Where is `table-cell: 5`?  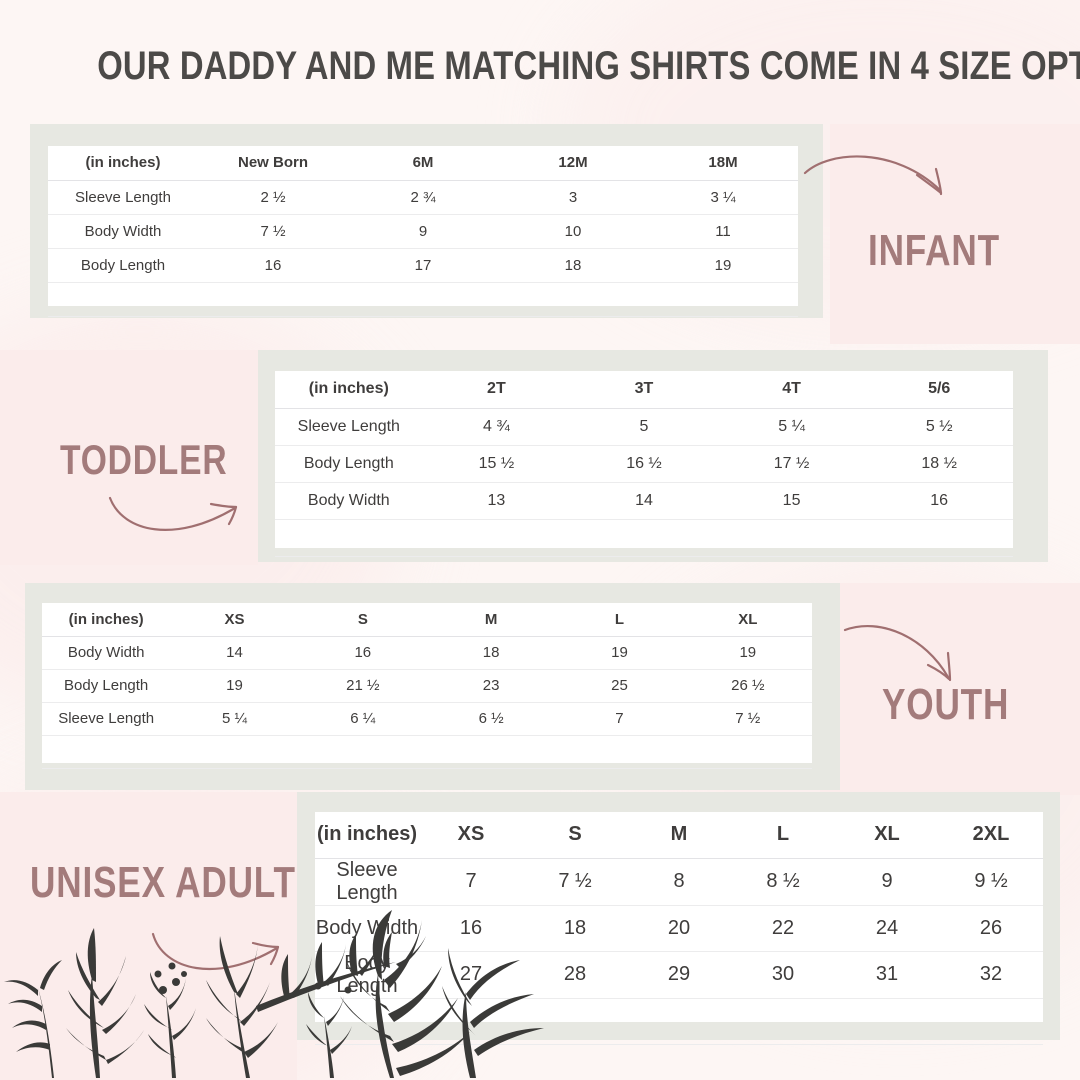
table-cell: 5 is located at coordinates (644, 427).